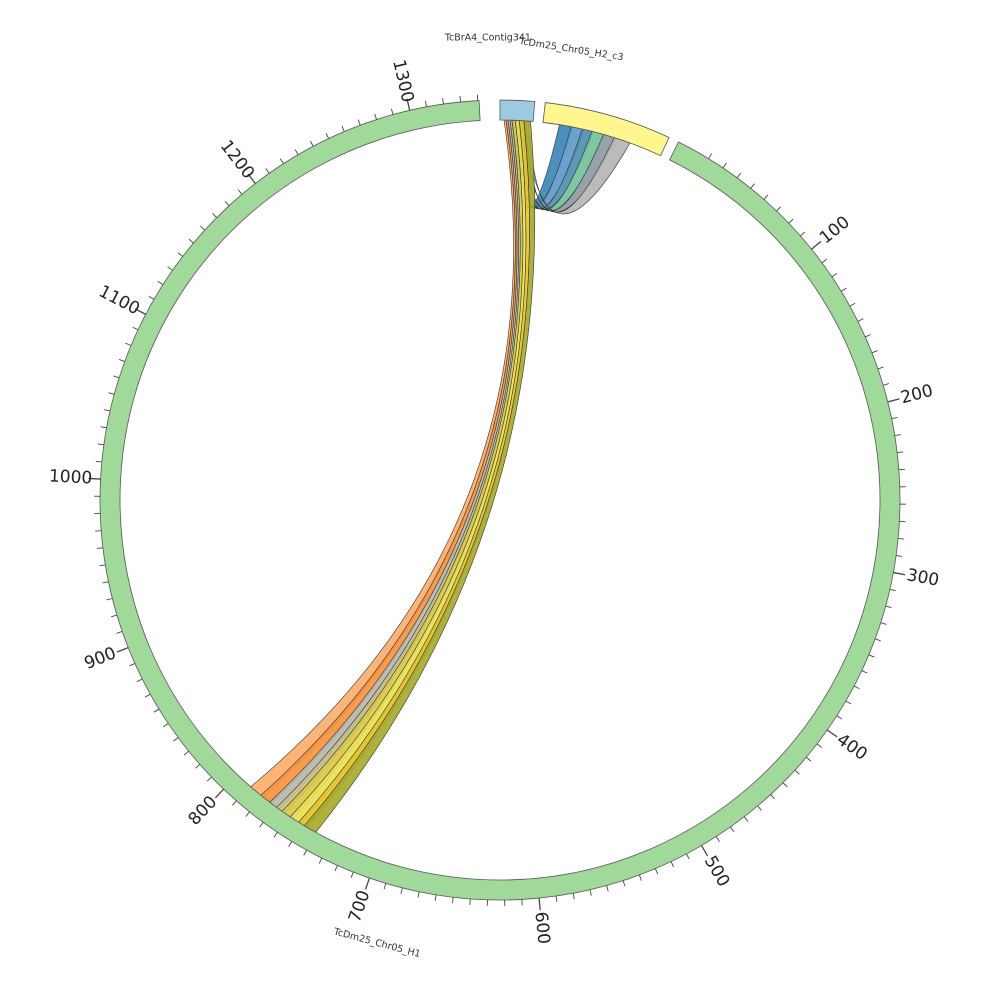 Image resolution: width=1000 pixels, height=1000 pixels. I want to click on tick-label-300: 300, so click(923, 578).